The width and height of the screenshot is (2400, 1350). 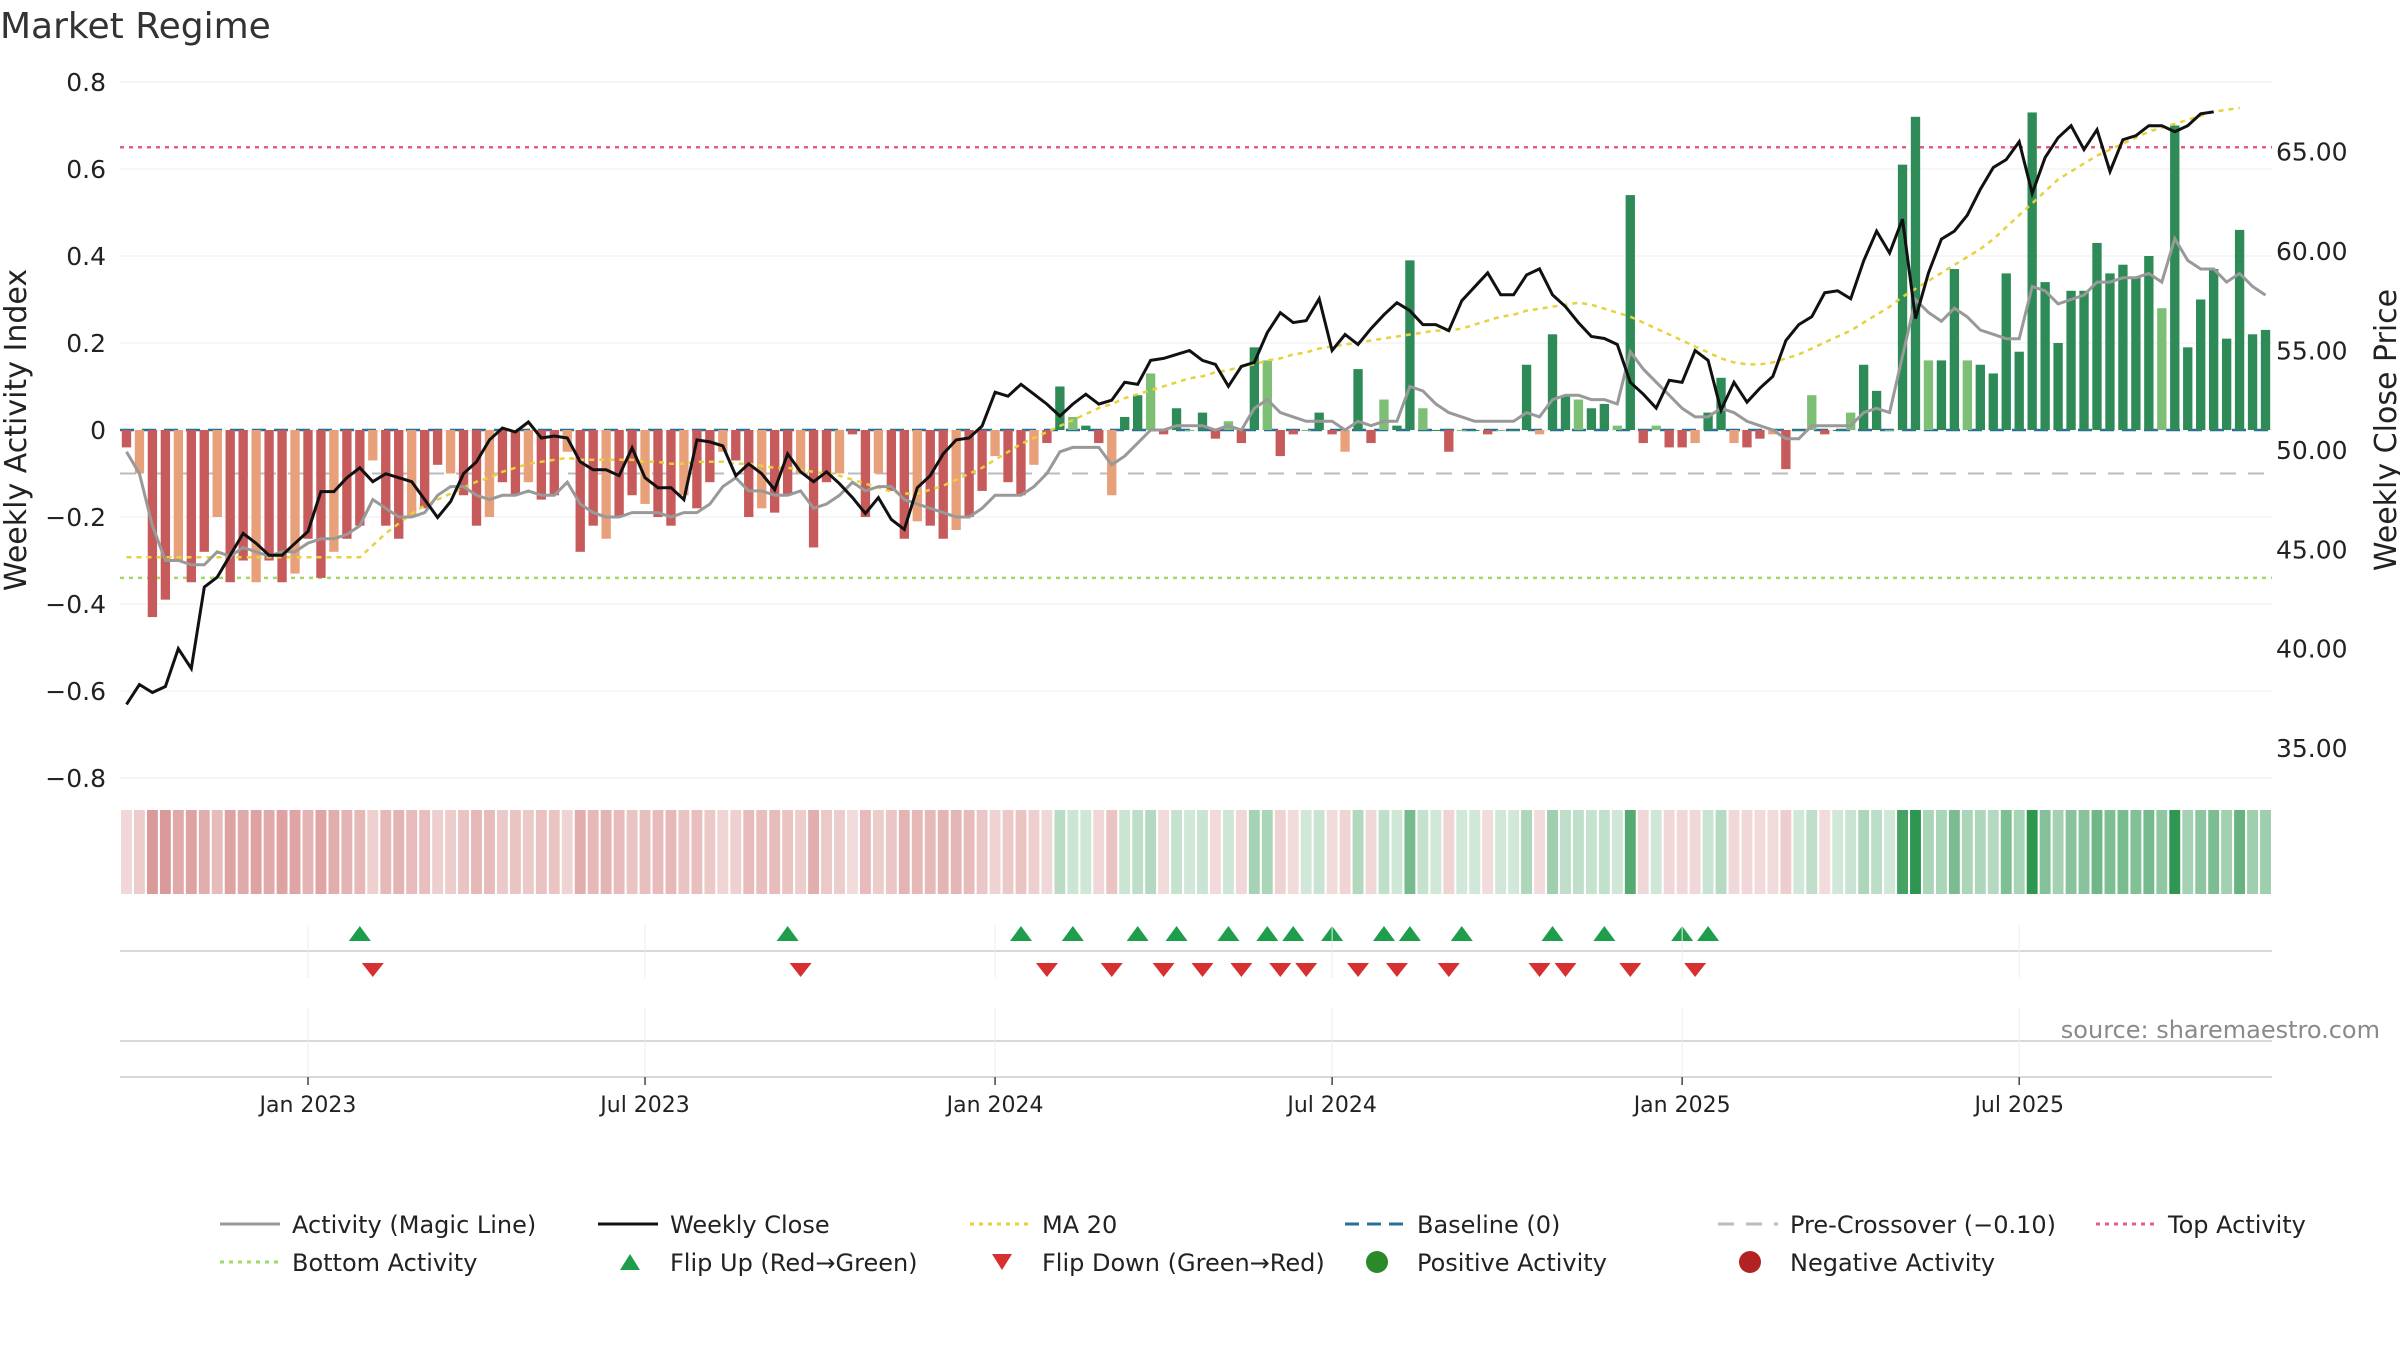 What do you see at coordinates (1681, 1105) in the screenshot?
I see `x-tick-label: Jan 2025` at bounding box center [1681, 1105].